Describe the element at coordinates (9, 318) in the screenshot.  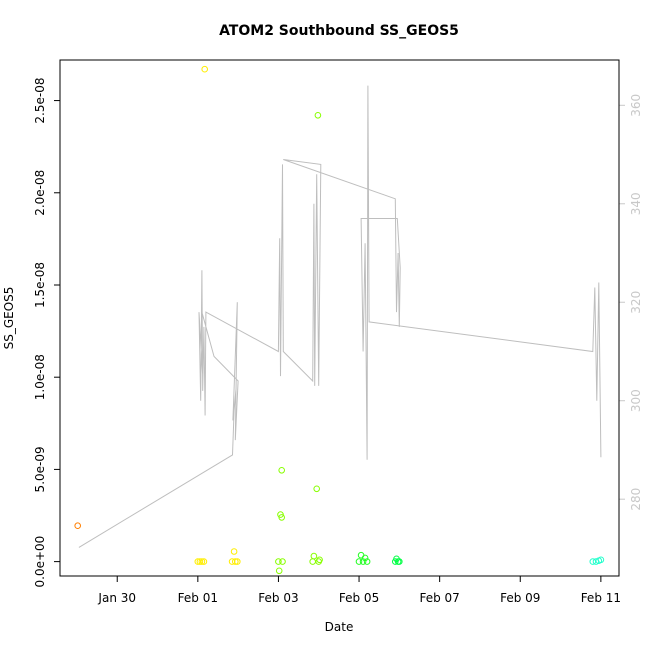
I see `y-axis-label: SS_GEOS5` at that location.